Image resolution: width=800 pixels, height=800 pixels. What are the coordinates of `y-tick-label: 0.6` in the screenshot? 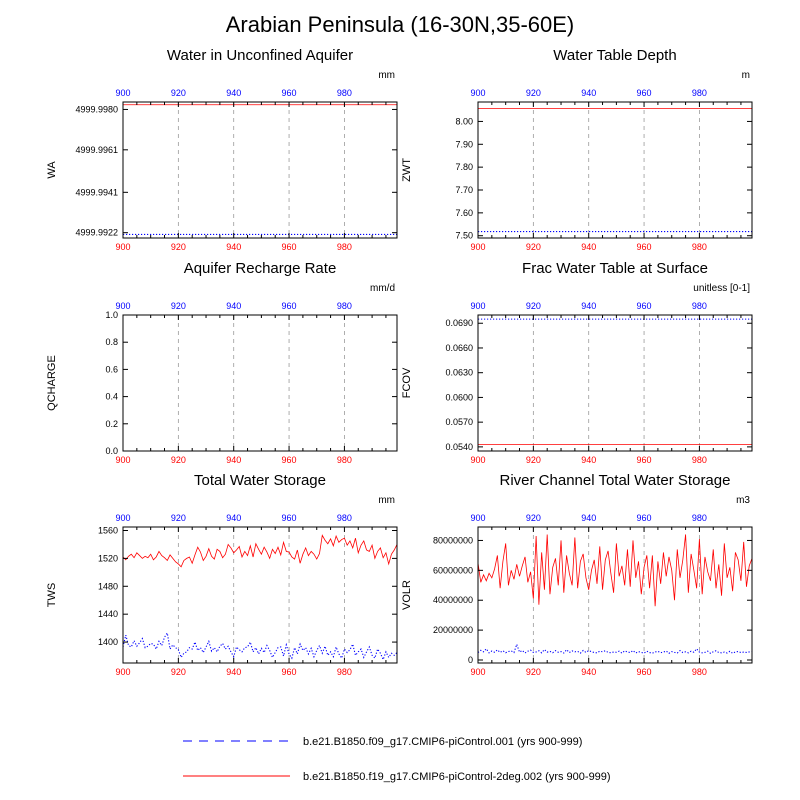 It's located at (111, 369).